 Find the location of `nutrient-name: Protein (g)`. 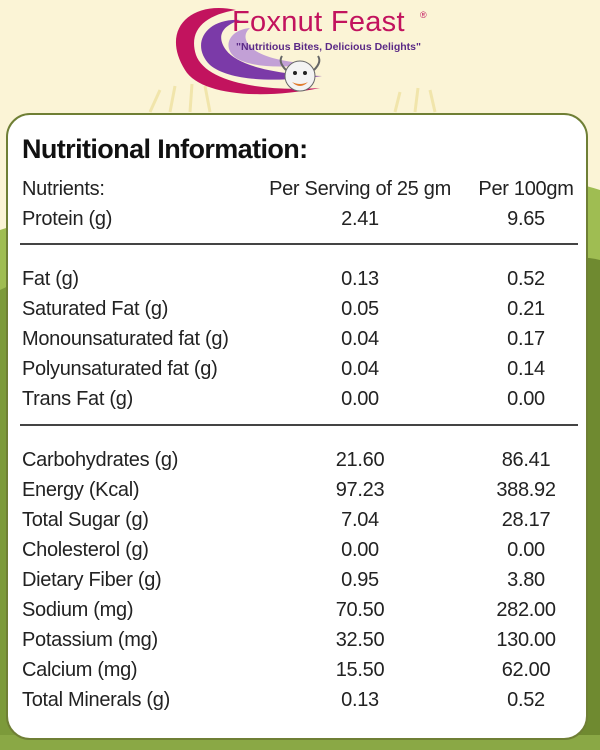

nutrient-name: Protein (g) is located at coordinates (67, 219).